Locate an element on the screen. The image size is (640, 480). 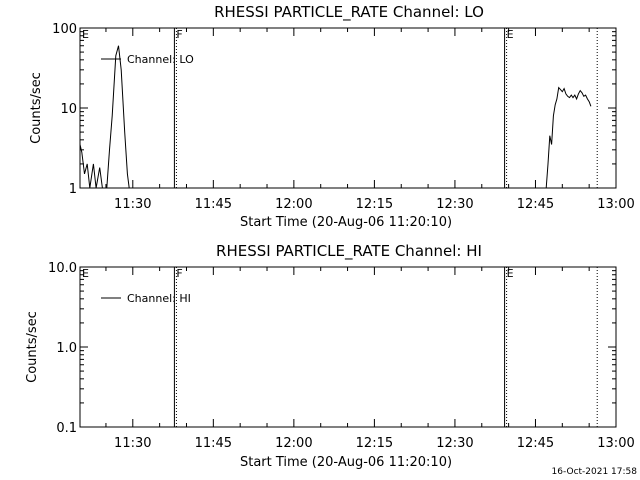
y-tick-label: 10 is located at coordinates (68, 109).